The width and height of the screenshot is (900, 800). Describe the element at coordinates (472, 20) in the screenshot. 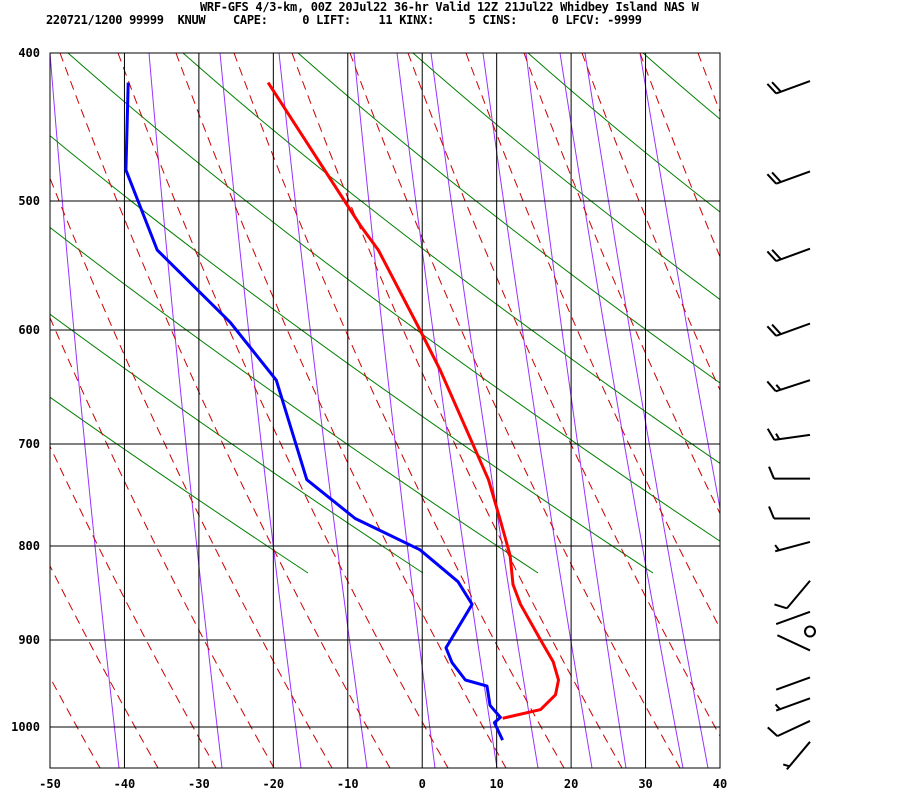

I see `kinx-value: 5` at that location.